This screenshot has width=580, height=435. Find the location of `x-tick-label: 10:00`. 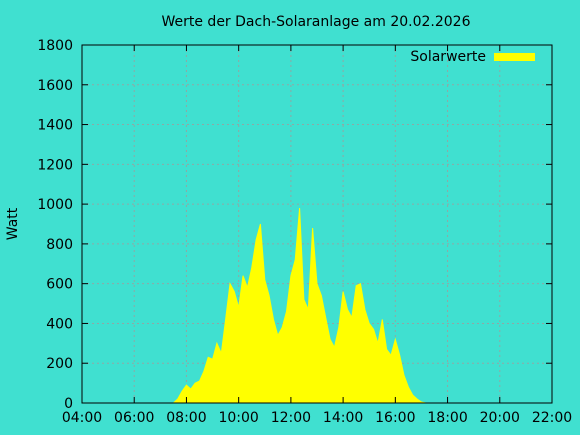

x-tick-label: 10:00 is located at coordinates (238, 418).